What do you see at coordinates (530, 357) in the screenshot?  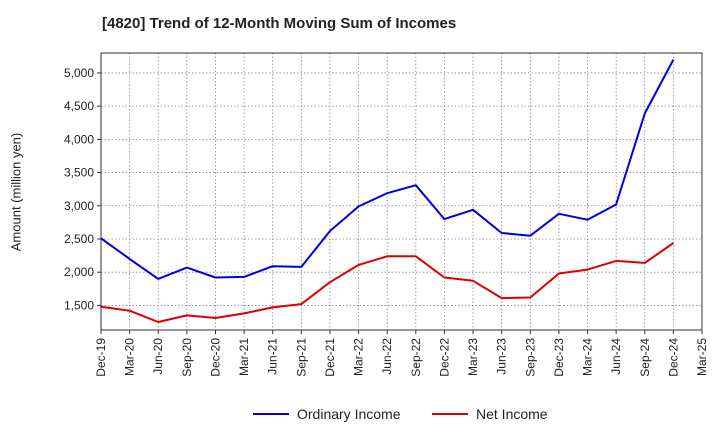 I see `x-tick-label: Sep-23` at bounding box center [530, 357].